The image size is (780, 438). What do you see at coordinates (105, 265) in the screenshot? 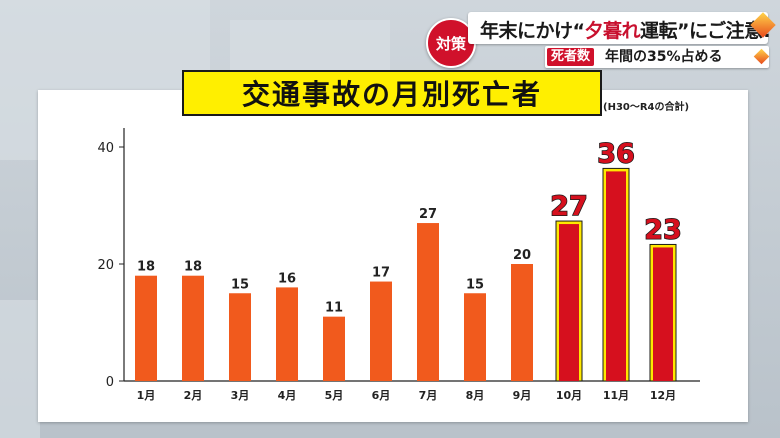
I see `y-tick-label: 20` at bounding box center [105, 265].